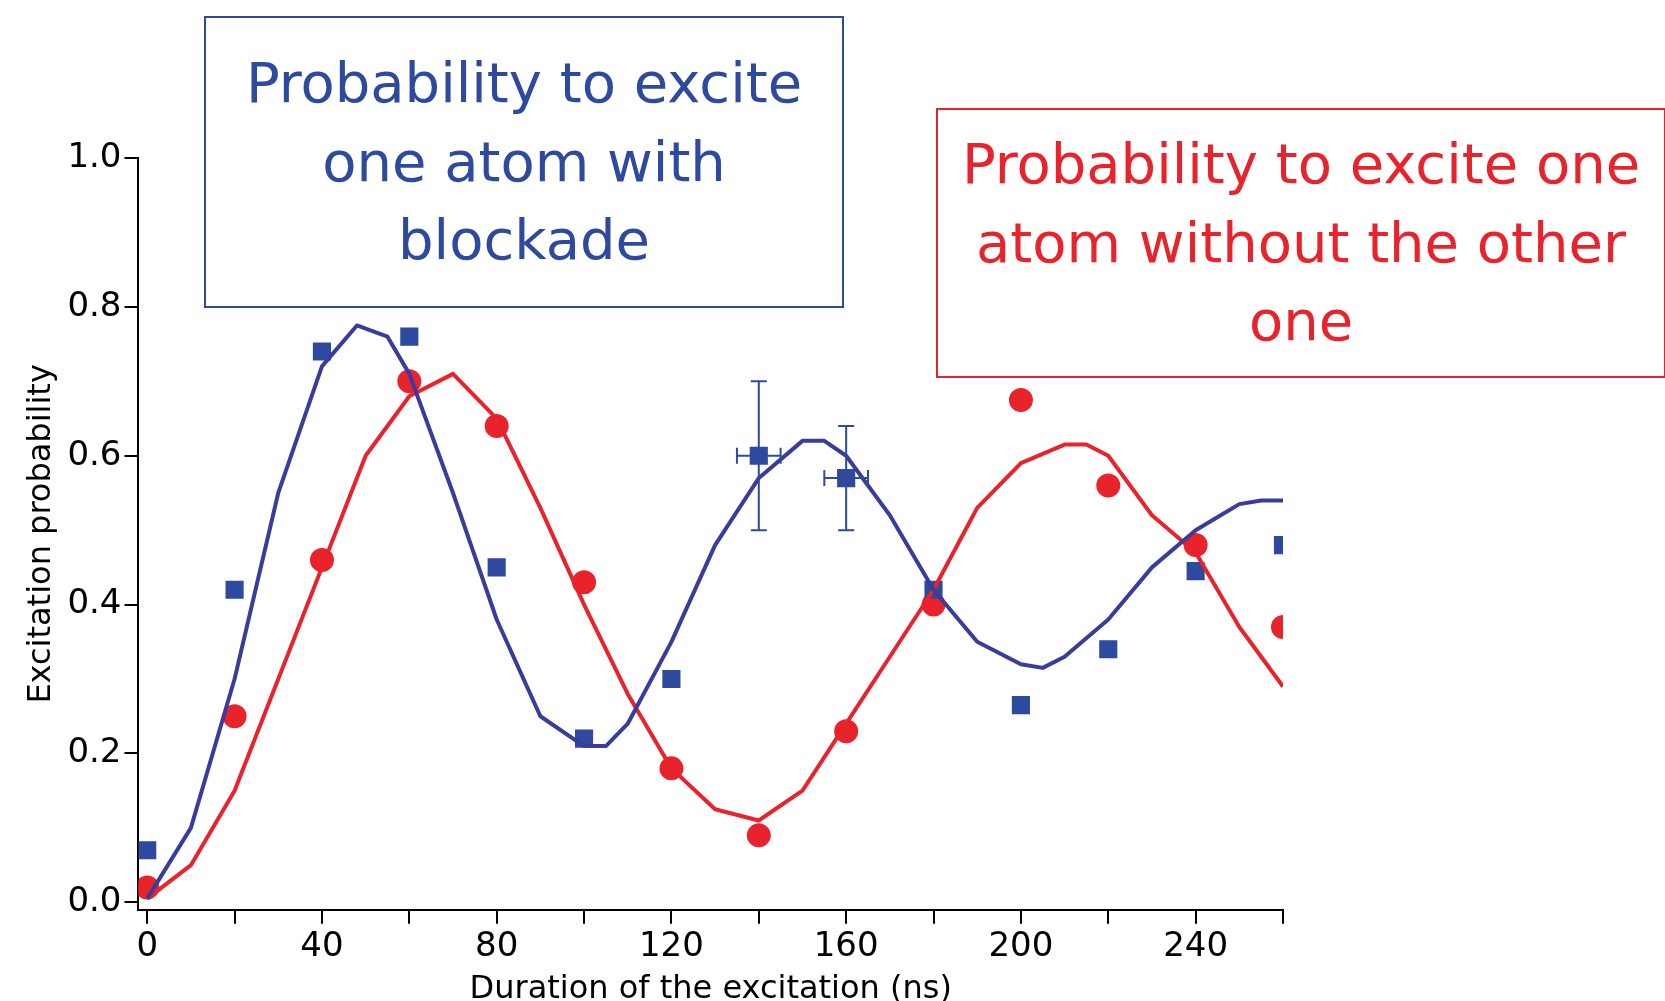 Image resolution: width=1665 pixels, height=1001 pixels. What do you see at coordinates (322, 944) in the screenshot?
I see `x-tick-label: 40` at bounding box center [322, 944].